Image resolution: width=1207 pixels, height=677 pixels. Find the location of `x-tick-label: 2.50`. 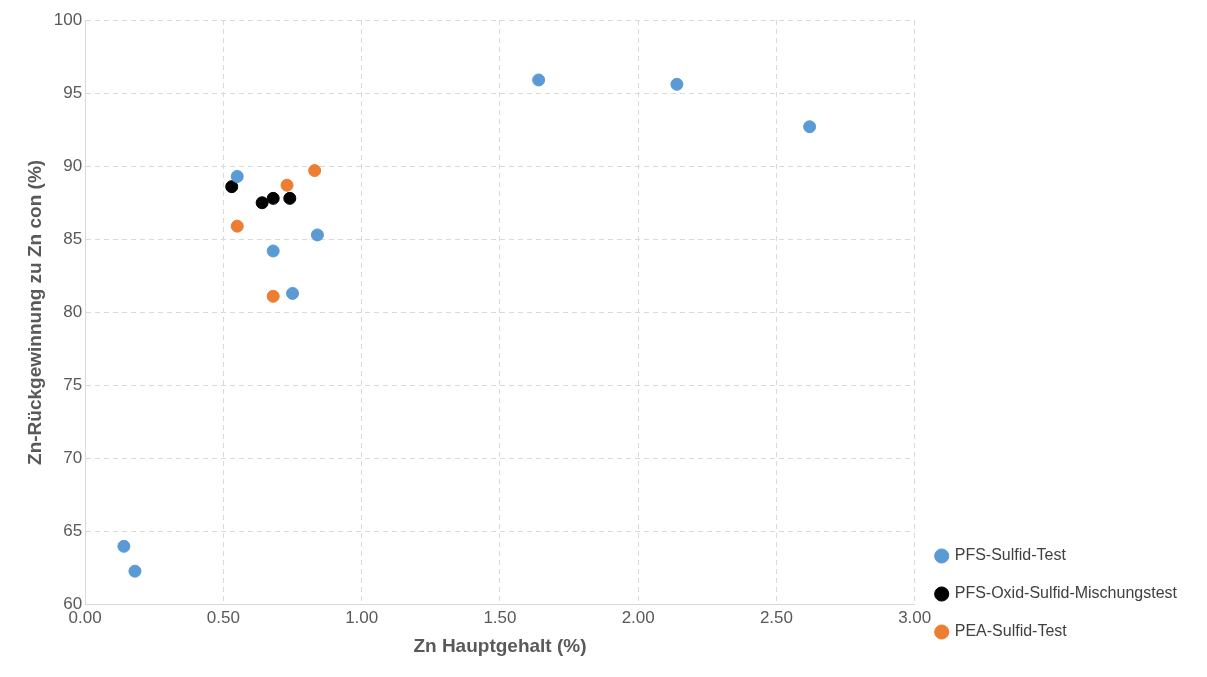

x-tick-label: 2.50 is located at coordinates (776, 617).